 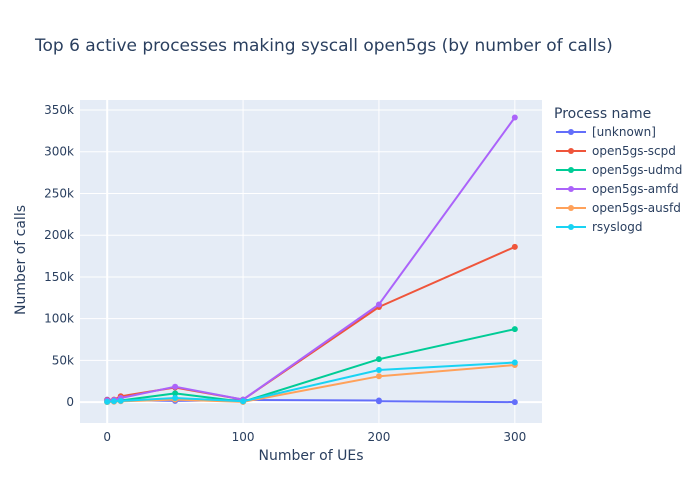 What do you see at coordinates (59, 152) in the screenshot?
I see `y-tick-label: 300k` at bounding box center [59, 152].